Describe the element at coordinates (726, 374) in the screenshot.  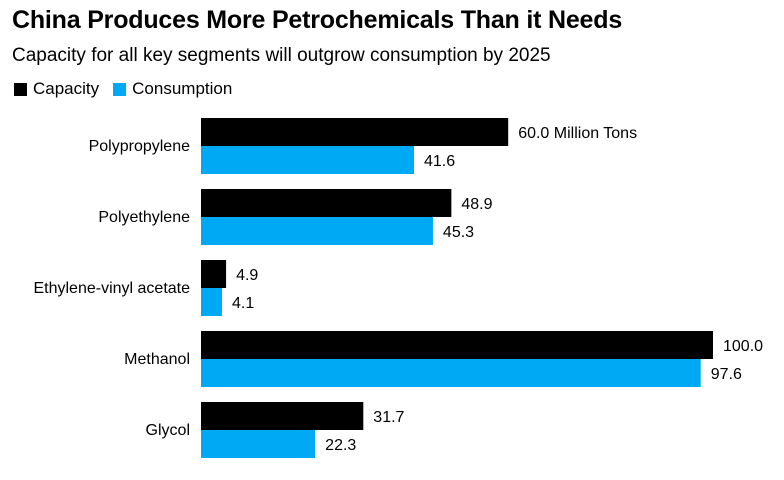
I see `data-label-consumption-methanol: 97.6` at that location.